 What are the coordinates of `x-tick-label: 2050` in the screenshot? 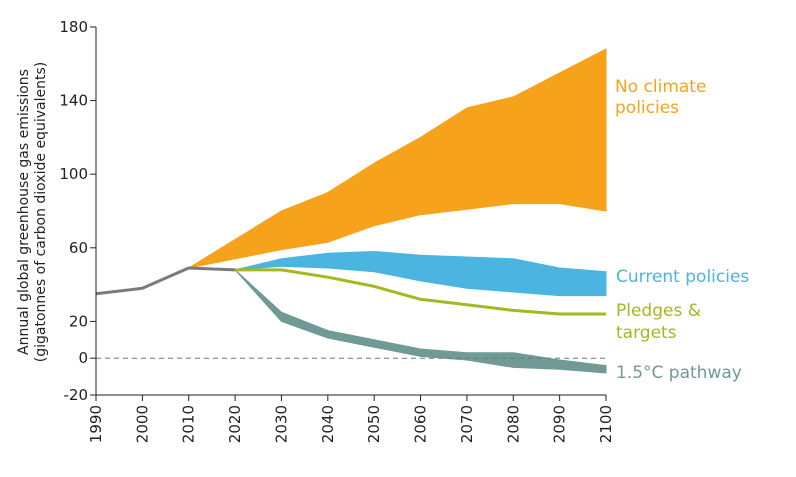 It's located at (374, 424).